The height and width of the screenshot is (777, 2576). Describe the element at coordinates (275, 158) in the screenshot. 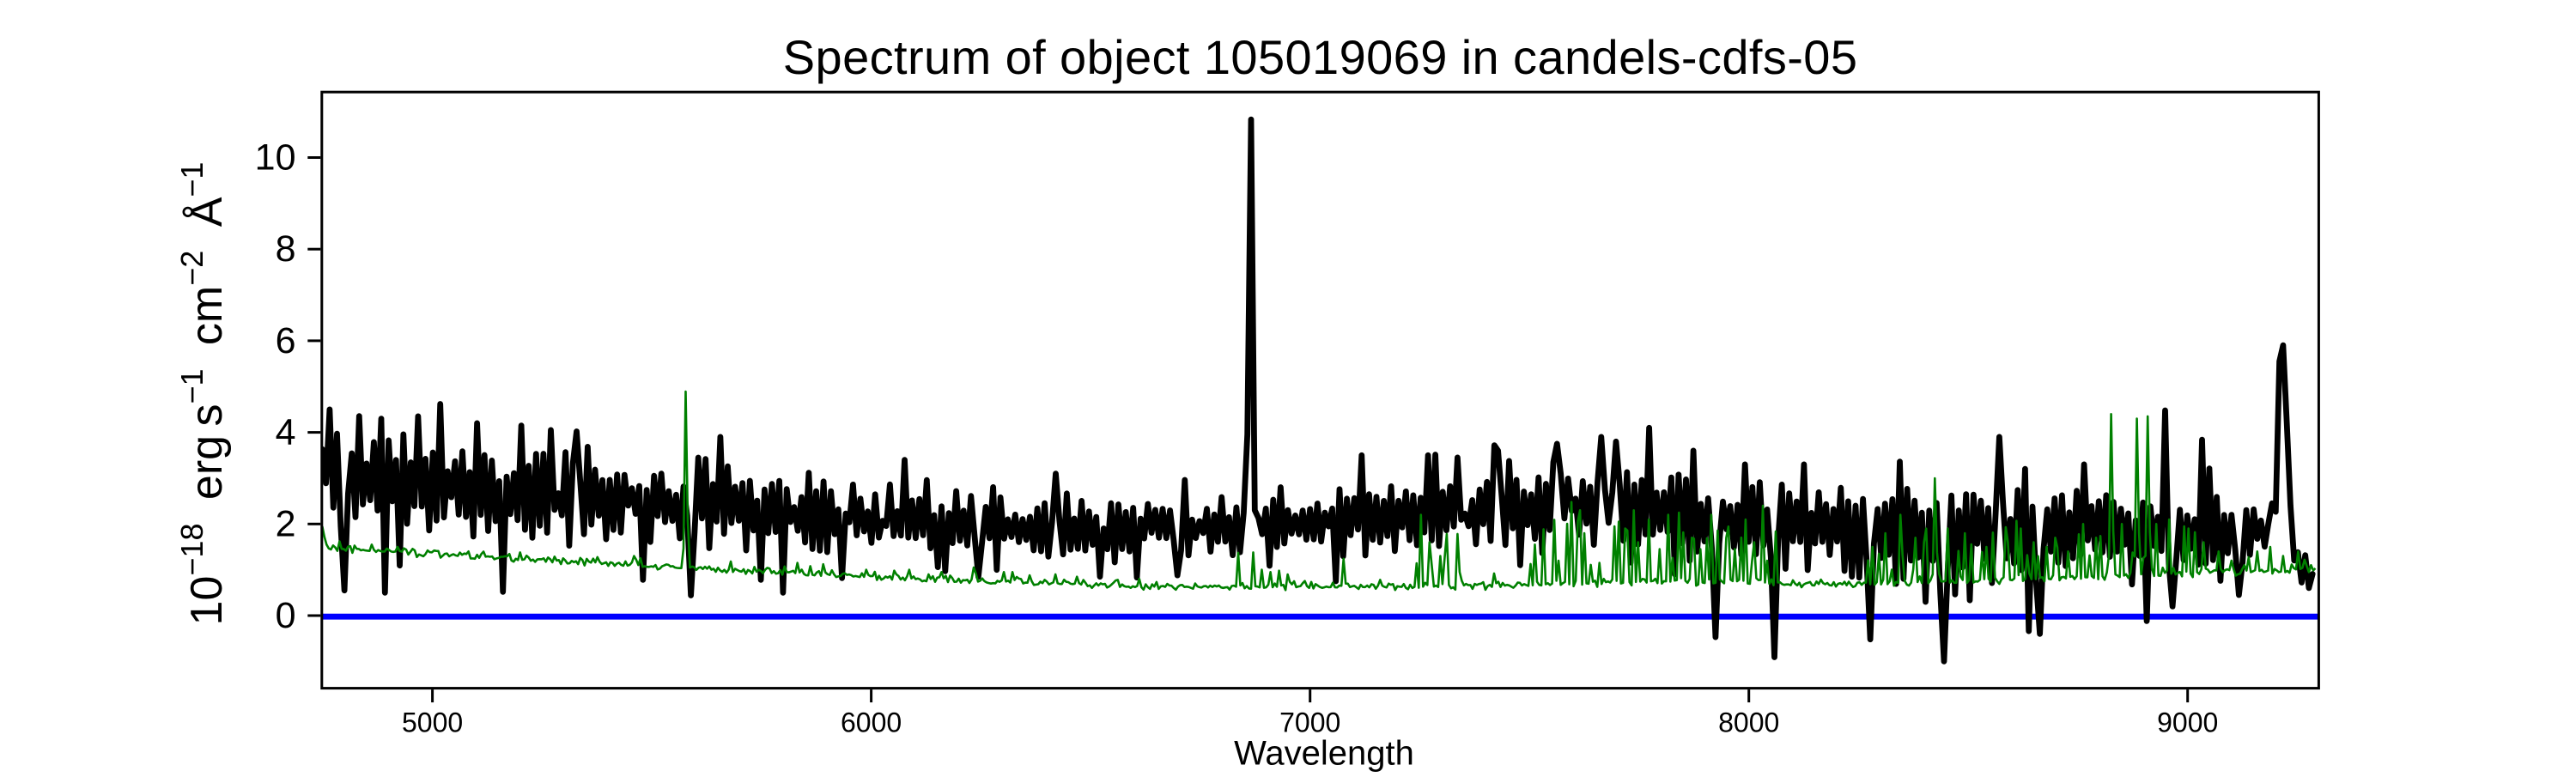

I see `svg-text: 10` at that location.